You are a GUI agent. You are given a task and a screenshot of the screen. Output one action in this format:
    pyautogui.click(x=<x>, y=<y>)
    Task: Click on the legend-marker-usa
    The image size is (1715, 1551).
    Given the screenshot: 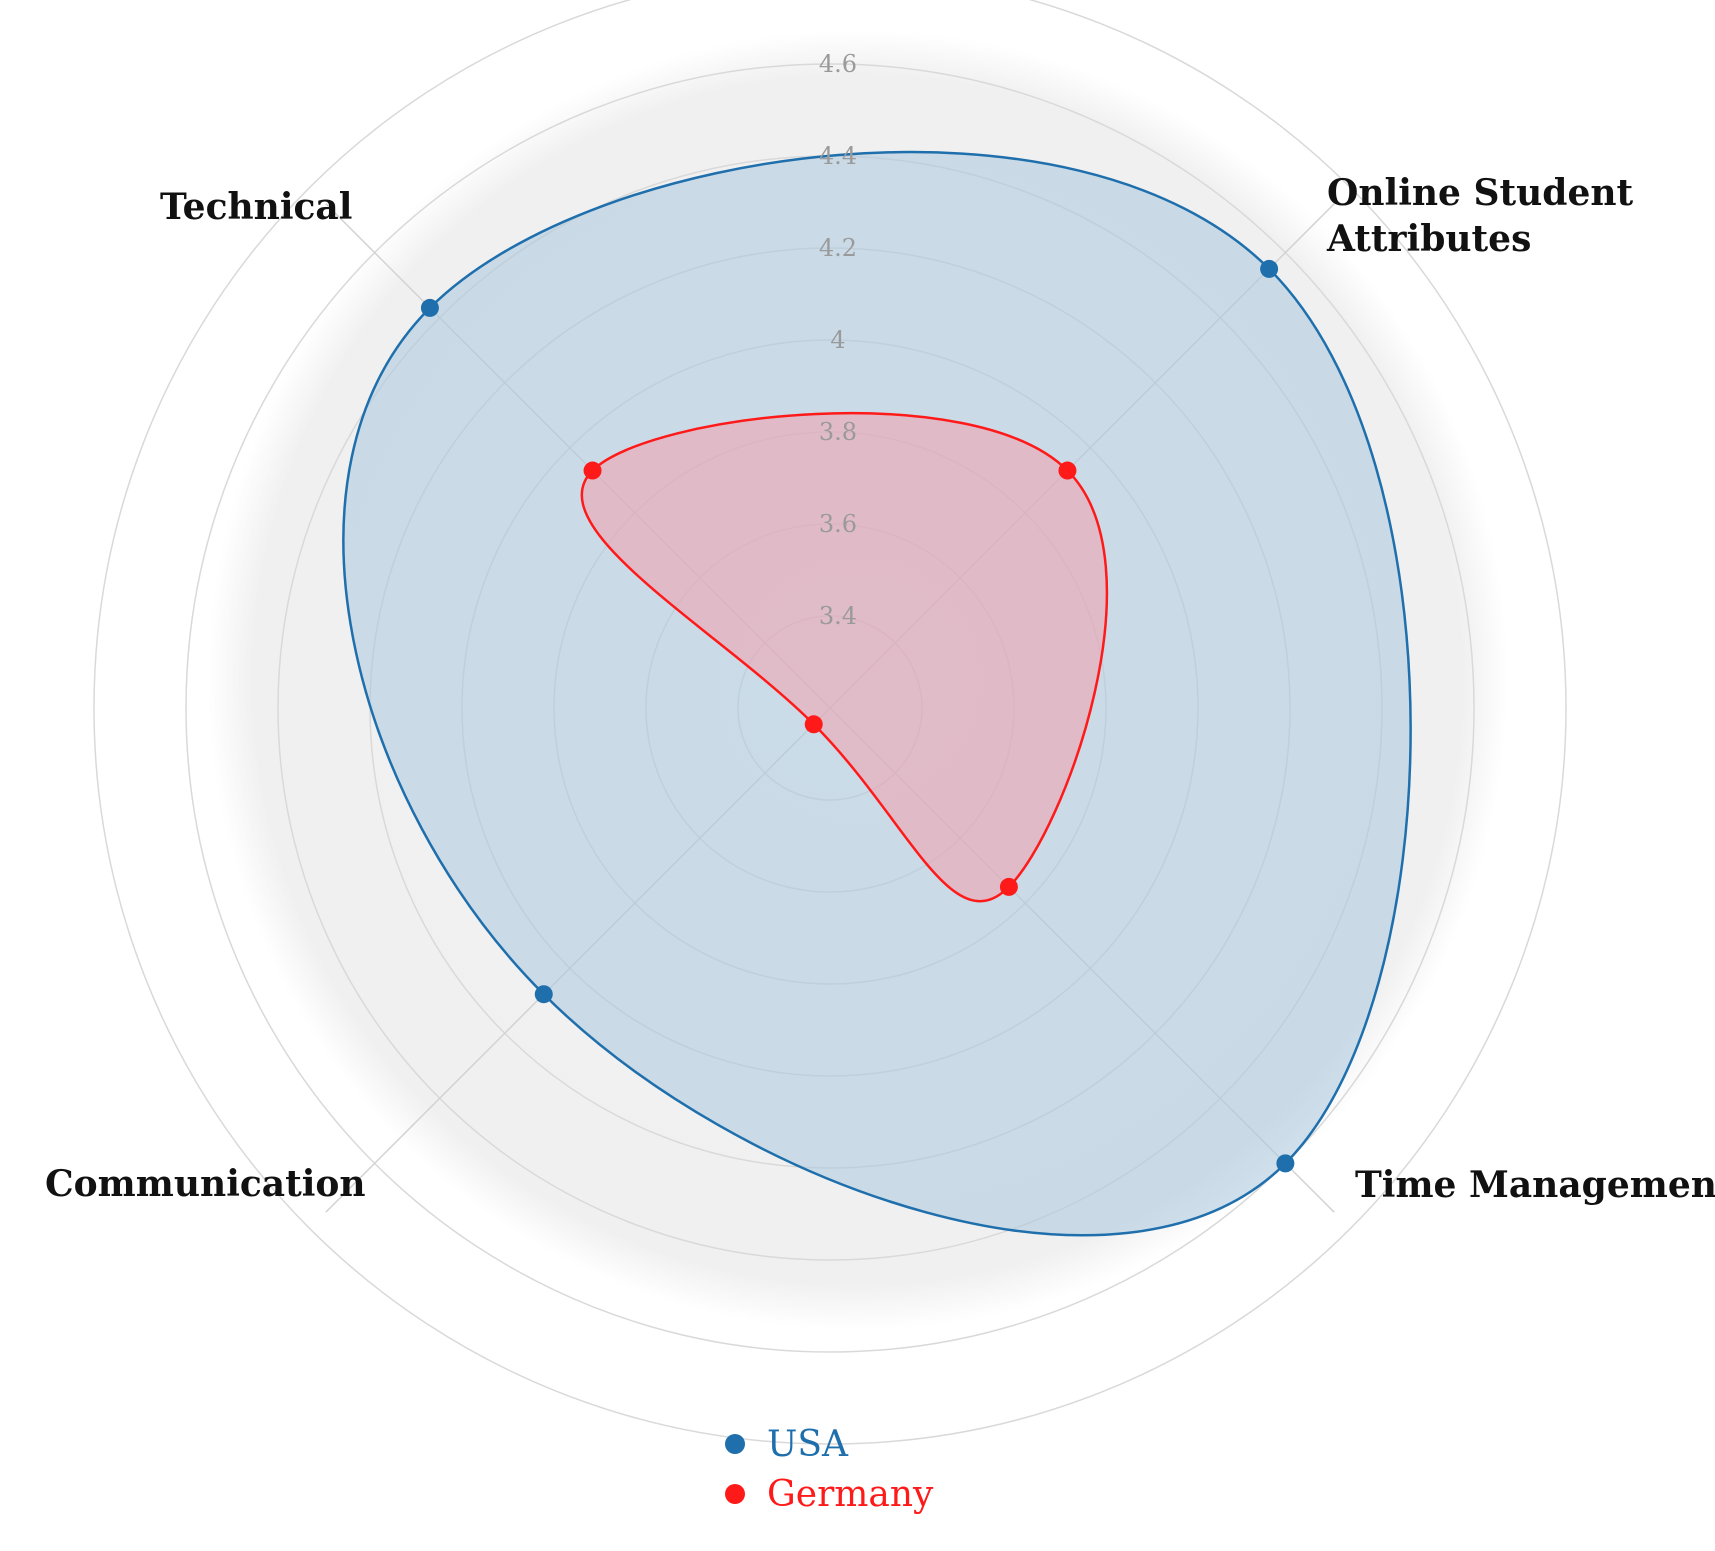 What is the action you would take?
    pyautogui.click(x=735, y=1444)
    